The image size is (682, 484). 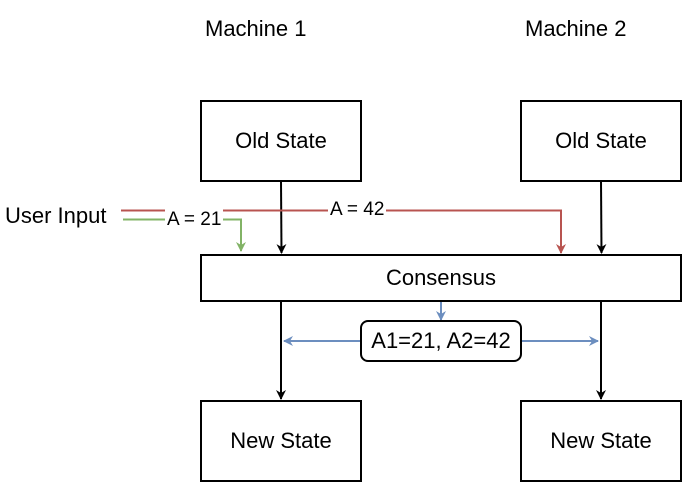 I want to click on machine-2-old-state: Old State, so click(x=601, y=141).